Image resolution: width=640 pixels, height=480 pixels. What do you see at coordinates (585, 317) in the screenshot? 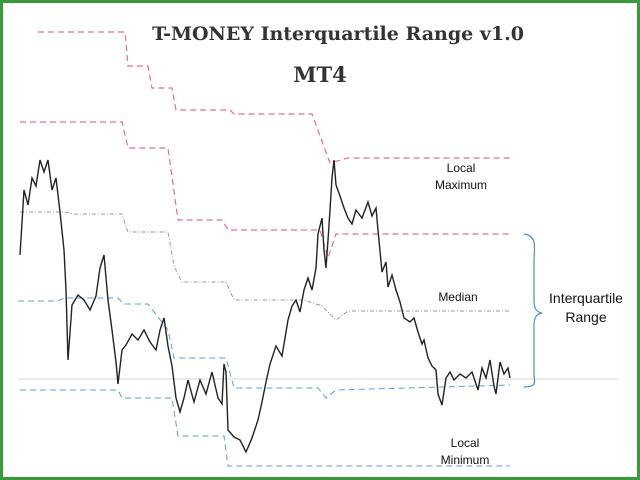
I see `iqr-label-line2: Range` at bounding box center [585, 317].